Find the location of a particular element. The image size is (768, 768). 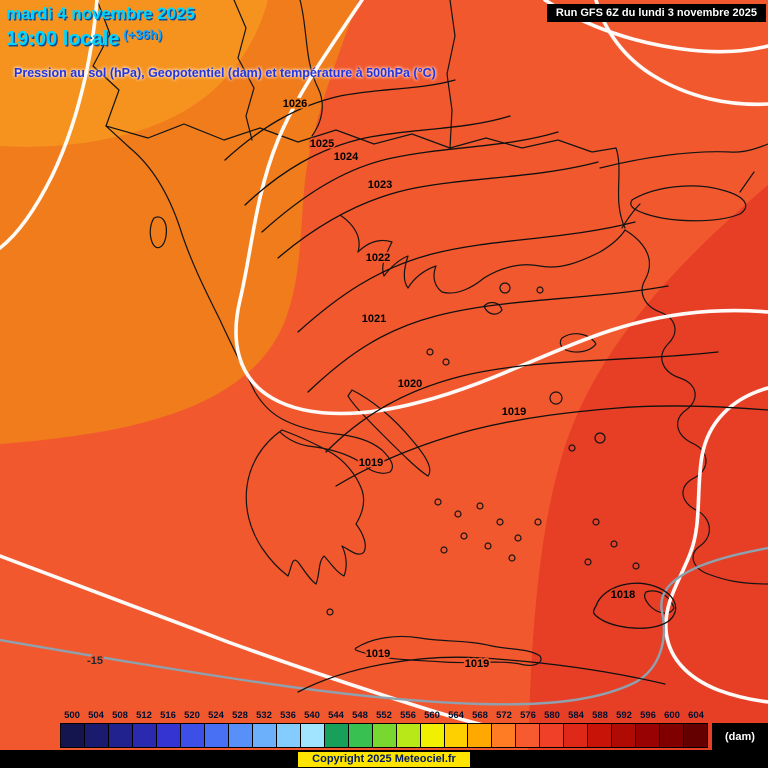

footer-bar: Copyright 2025 Meteociel.fr is located at coordinates (384, 759).